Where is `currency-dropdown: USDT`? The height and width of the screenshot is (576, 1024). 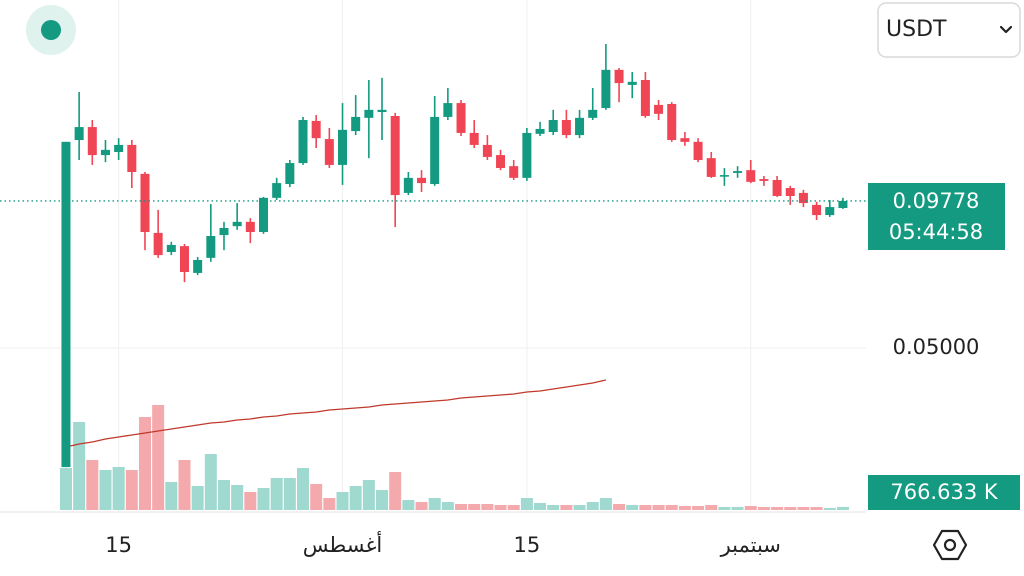 currency-dropdown: USDT is located at coordinates (949, 30).